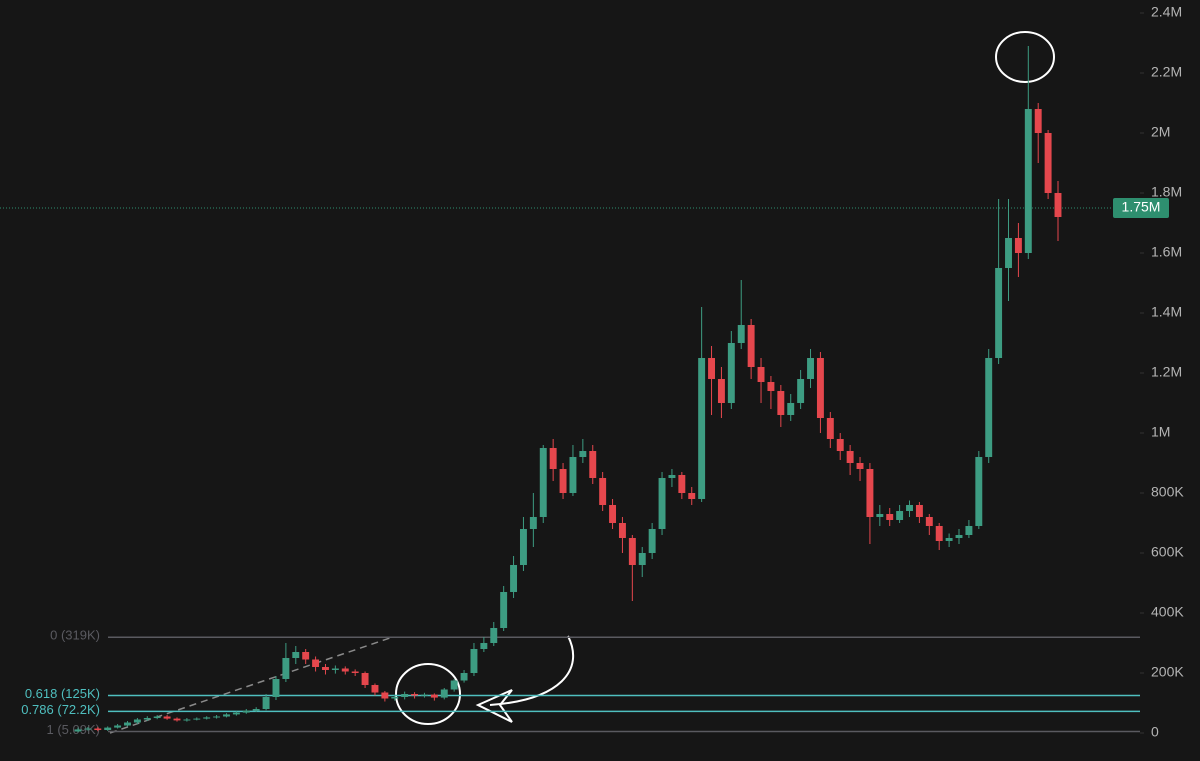 The width and height of the screenshot is (1200, 761). I want to click on last-price-tag, so click(1141, 208).